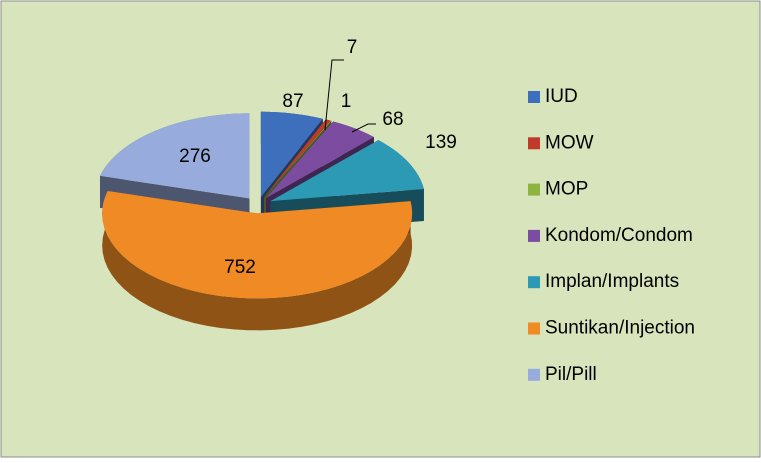 The height and width of the screenshot is (463, 761). Describe the element at coordinates (240, 267) in the screenshot. I see `data-label: 752` at that location.